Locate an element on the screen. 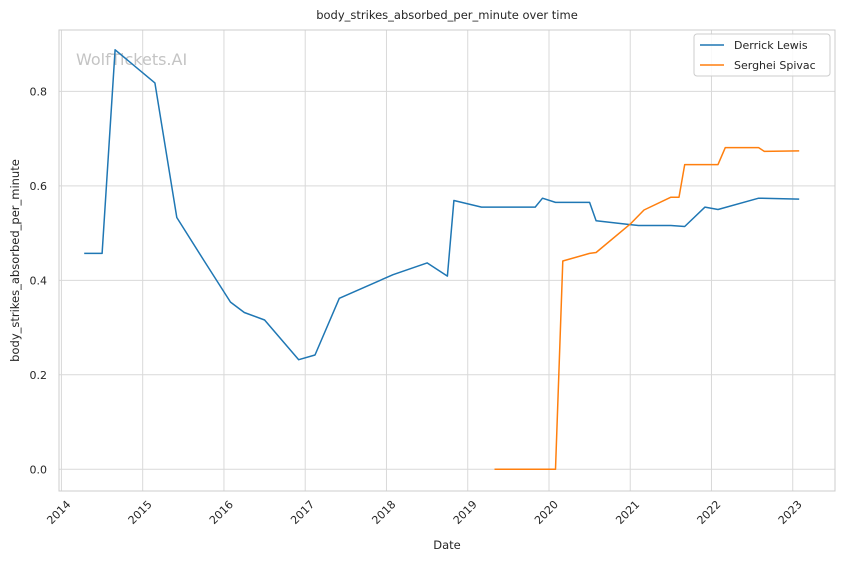  x-tick-label: 2018 is located at coordinates (383, 512).